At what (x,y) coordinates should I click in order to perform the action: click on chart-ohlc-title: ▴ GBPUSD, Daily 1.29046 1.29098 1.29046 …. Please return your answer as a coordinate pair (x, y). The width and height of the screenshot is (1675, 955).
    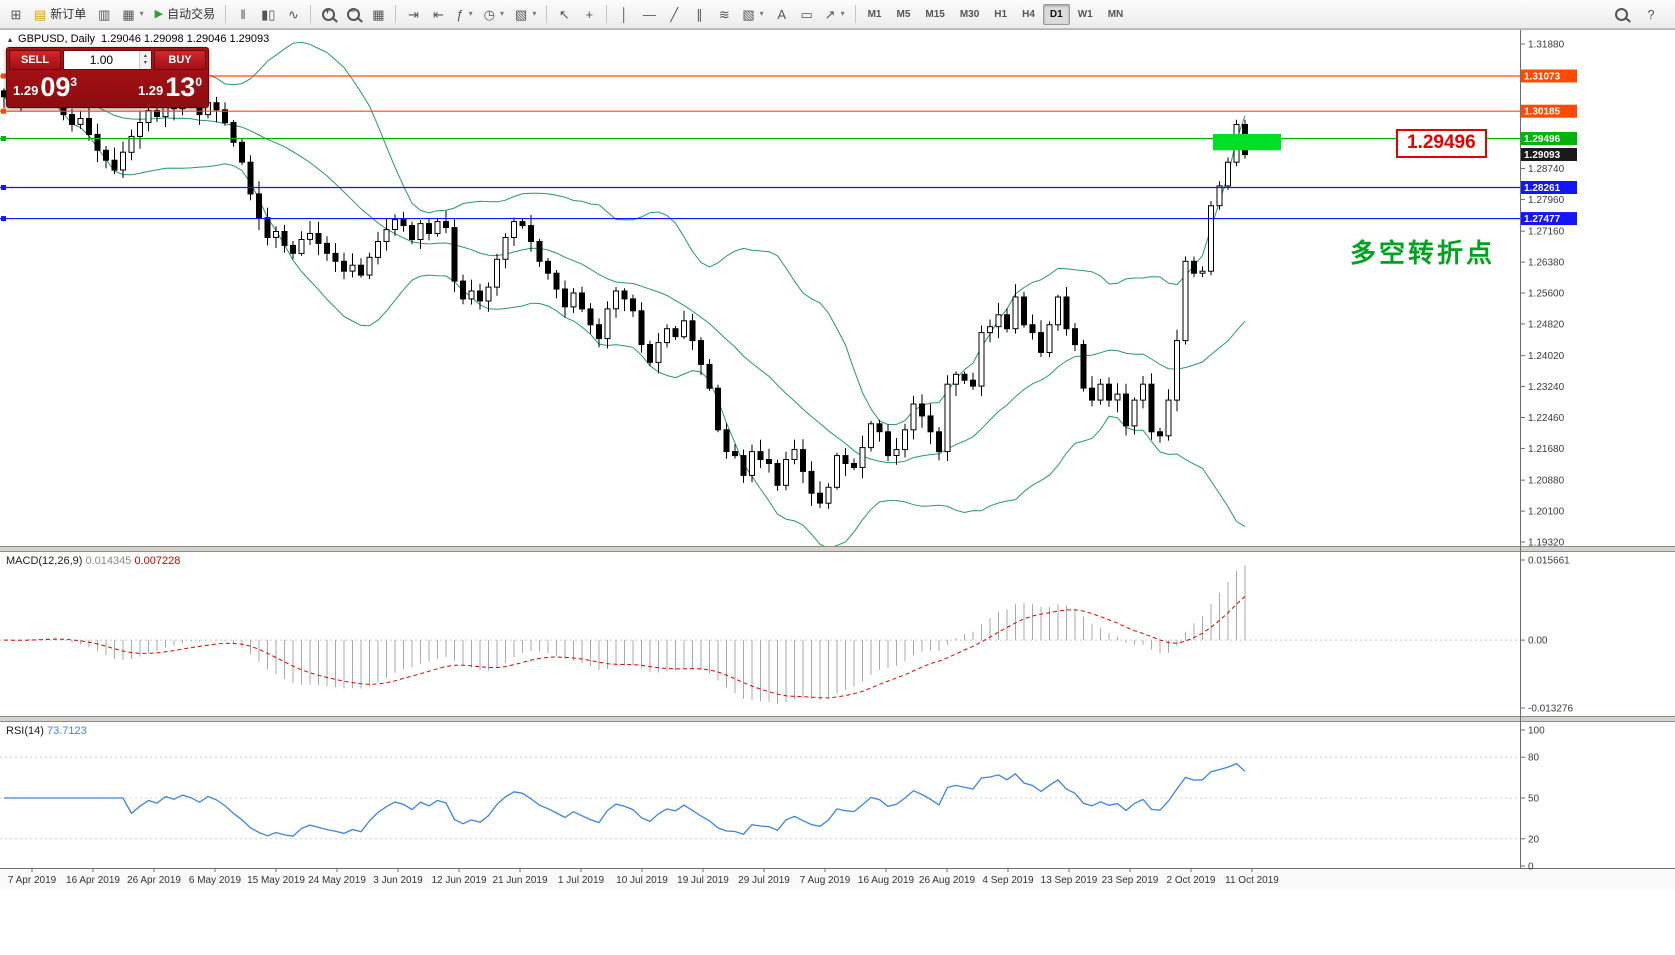
    Looking at the image, I should click on (138, 39).